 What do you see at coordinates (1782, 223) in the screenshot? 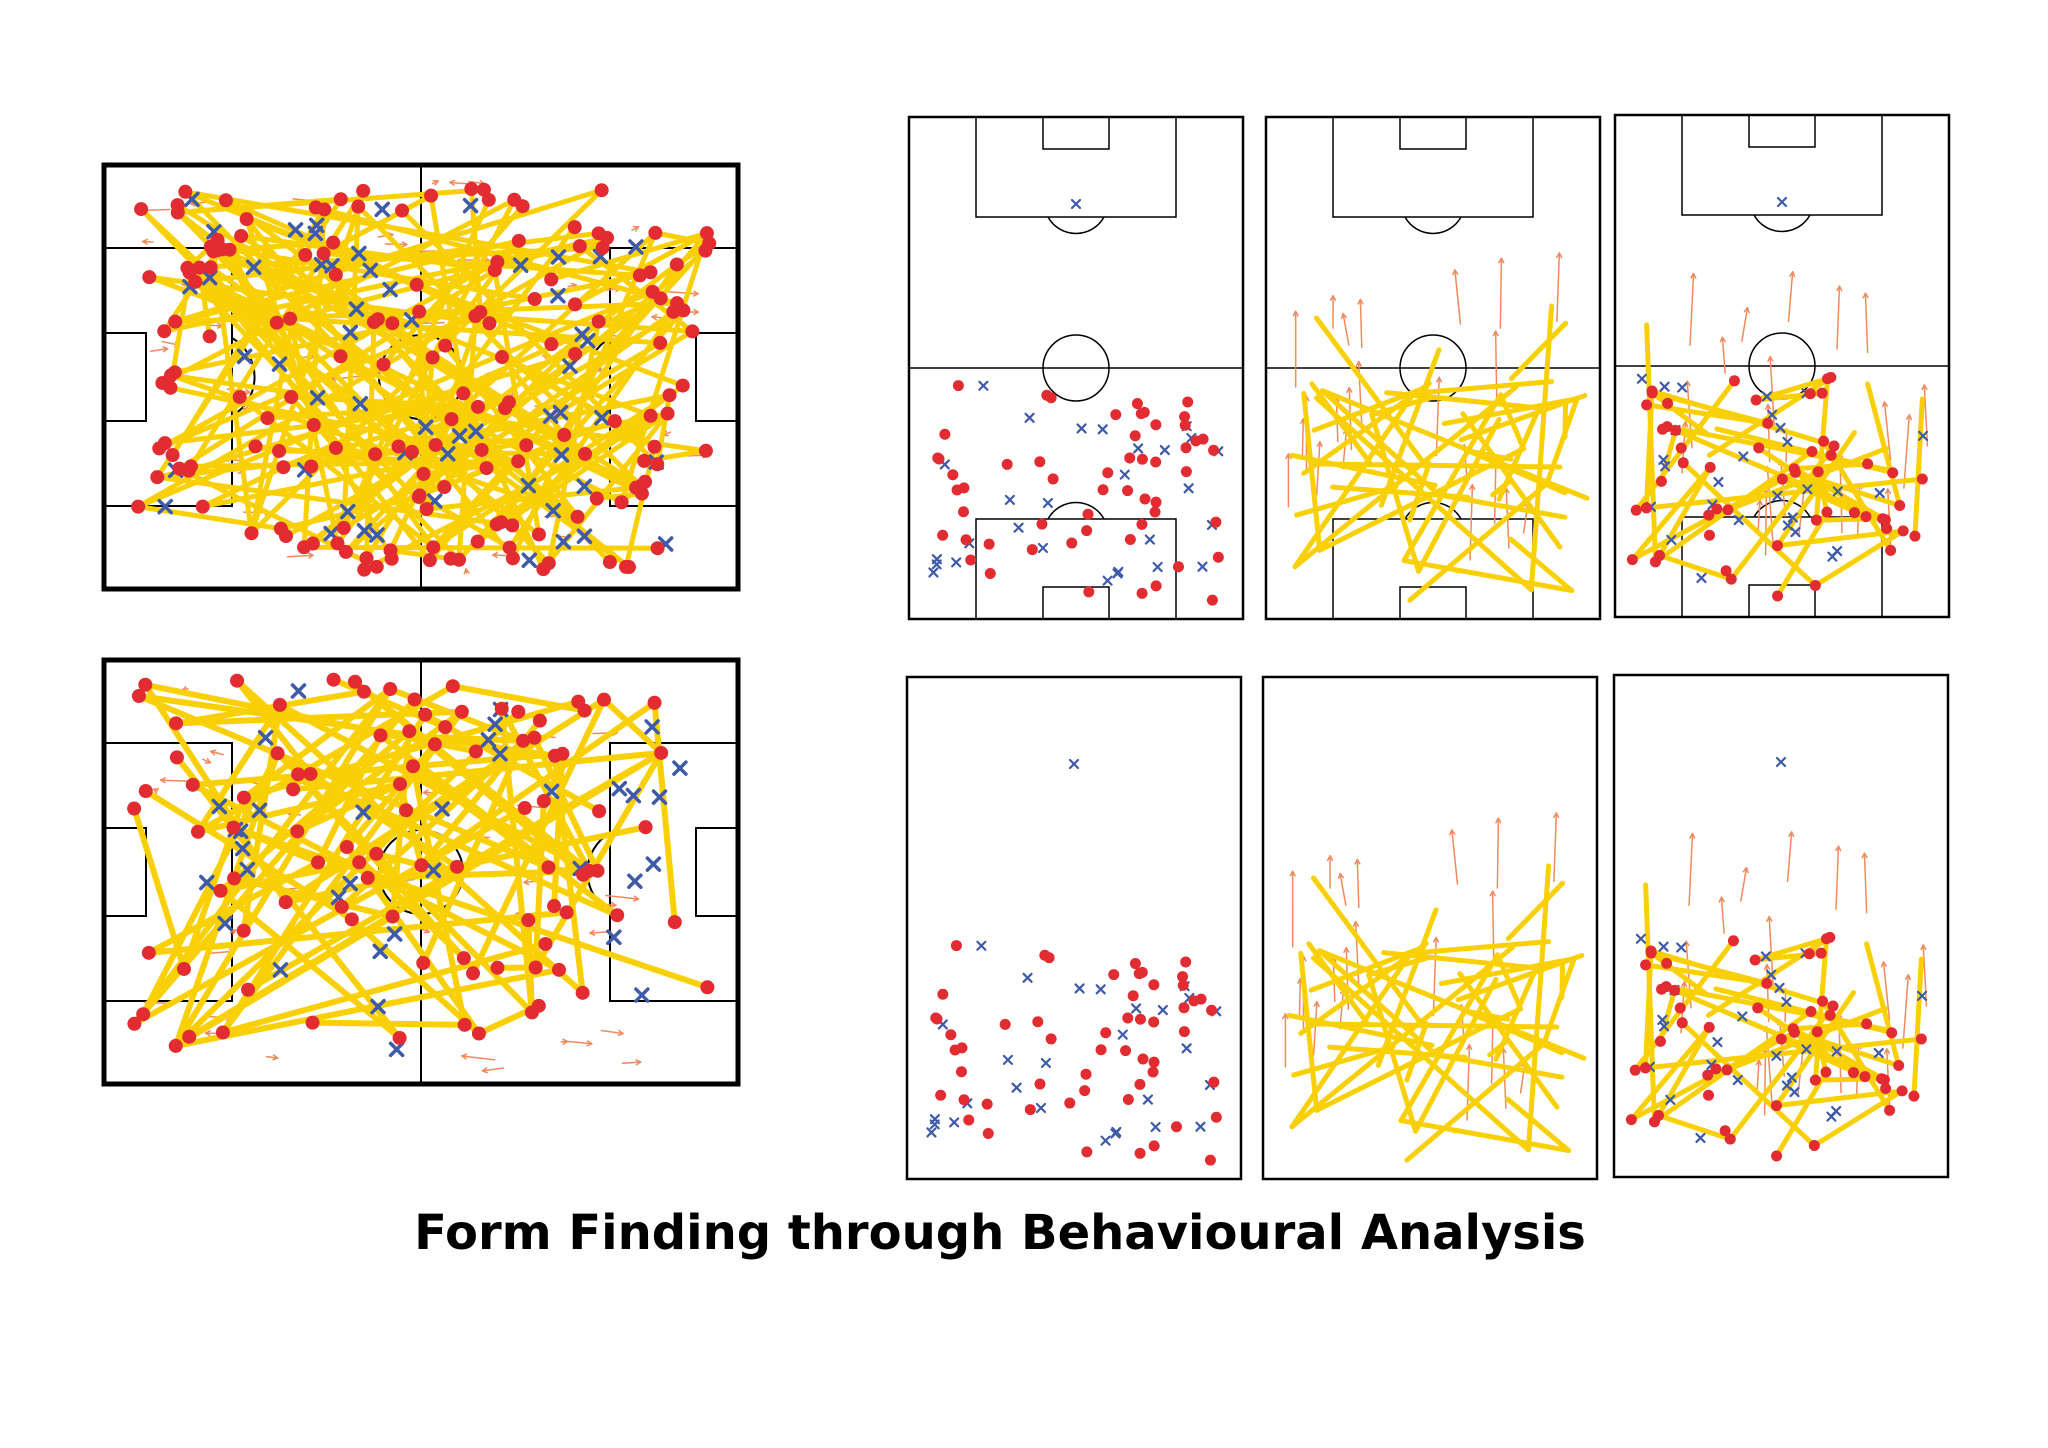
I see `top-penalty-arc` at bounding box center [1782, 223].